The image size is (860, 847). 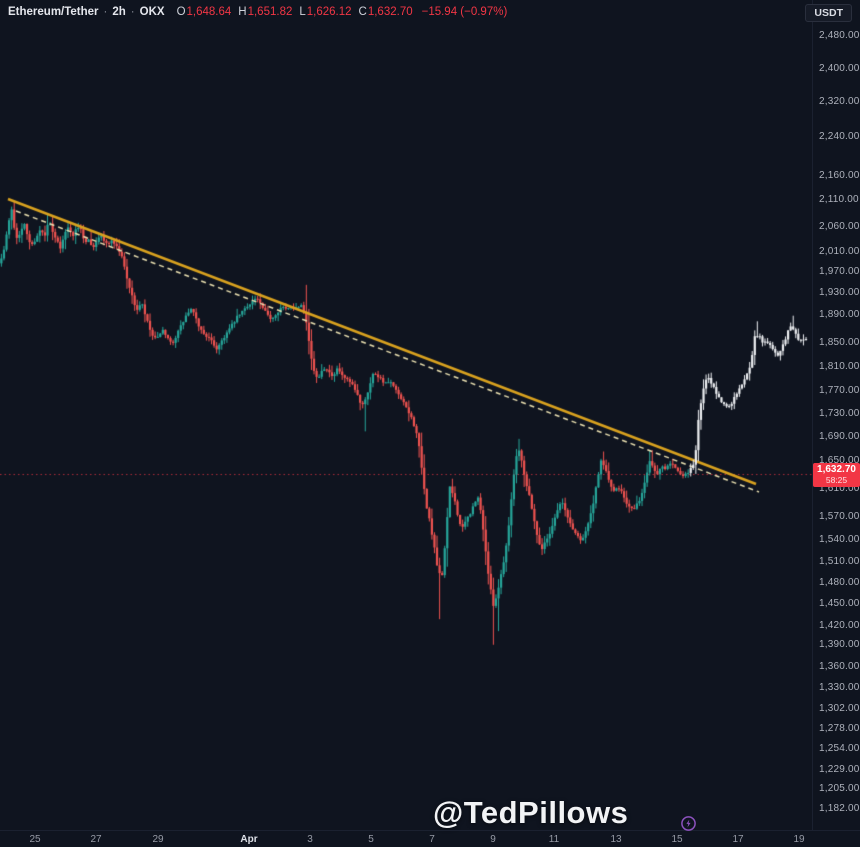 I want to click on price-tick-label: 1,610.00, so click(x=839, y=488).